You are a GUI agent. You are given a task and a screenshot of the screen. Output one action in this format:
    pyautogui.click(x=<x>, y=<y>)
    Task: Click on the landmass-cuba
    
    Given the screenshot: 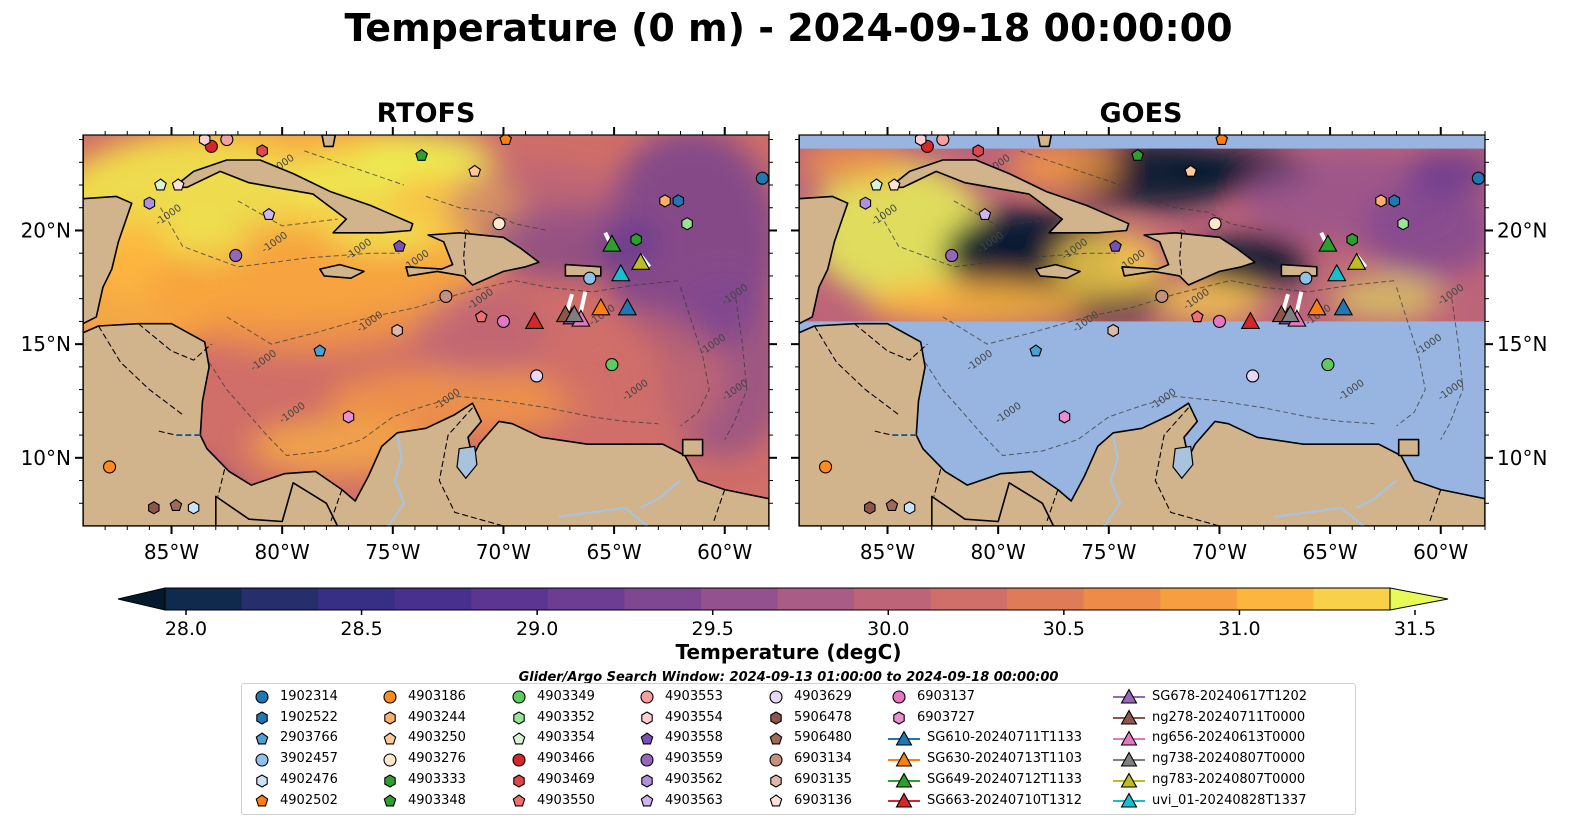 What is the action you would take?
    pyautogui.click(x=293, y=196)
    